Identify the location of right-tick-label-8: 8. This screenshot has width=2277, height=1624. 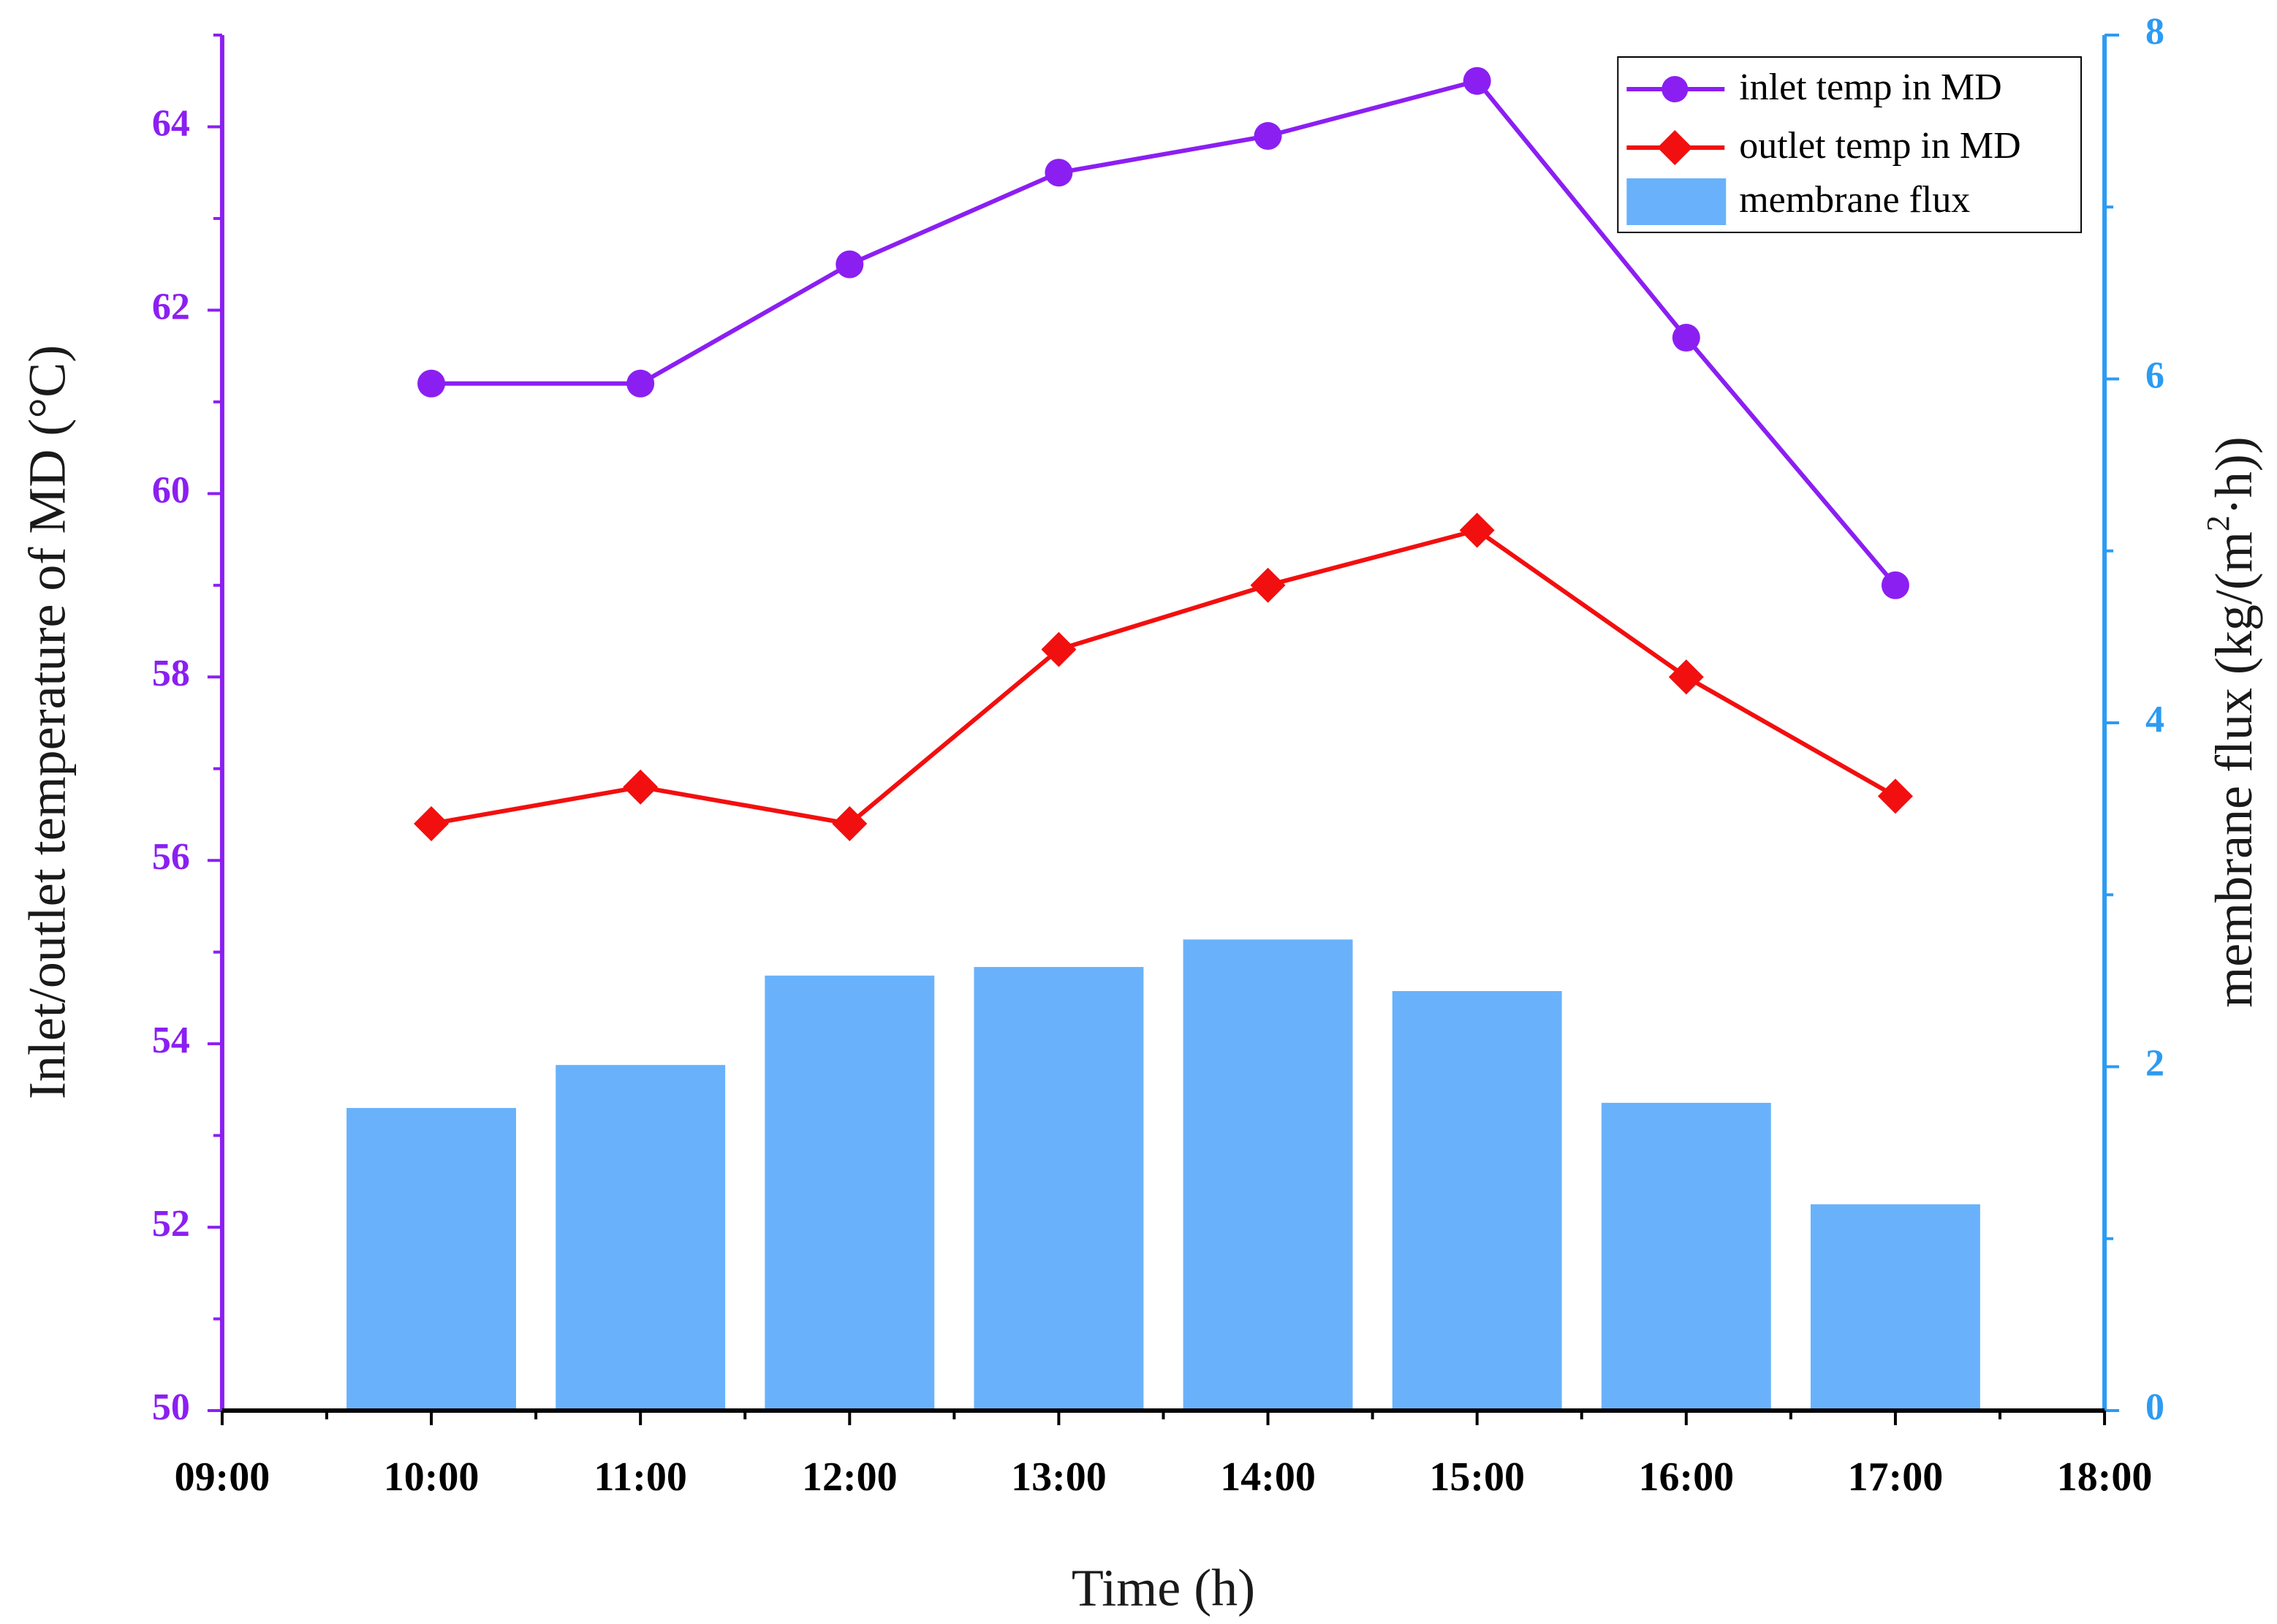
(2154, 32).